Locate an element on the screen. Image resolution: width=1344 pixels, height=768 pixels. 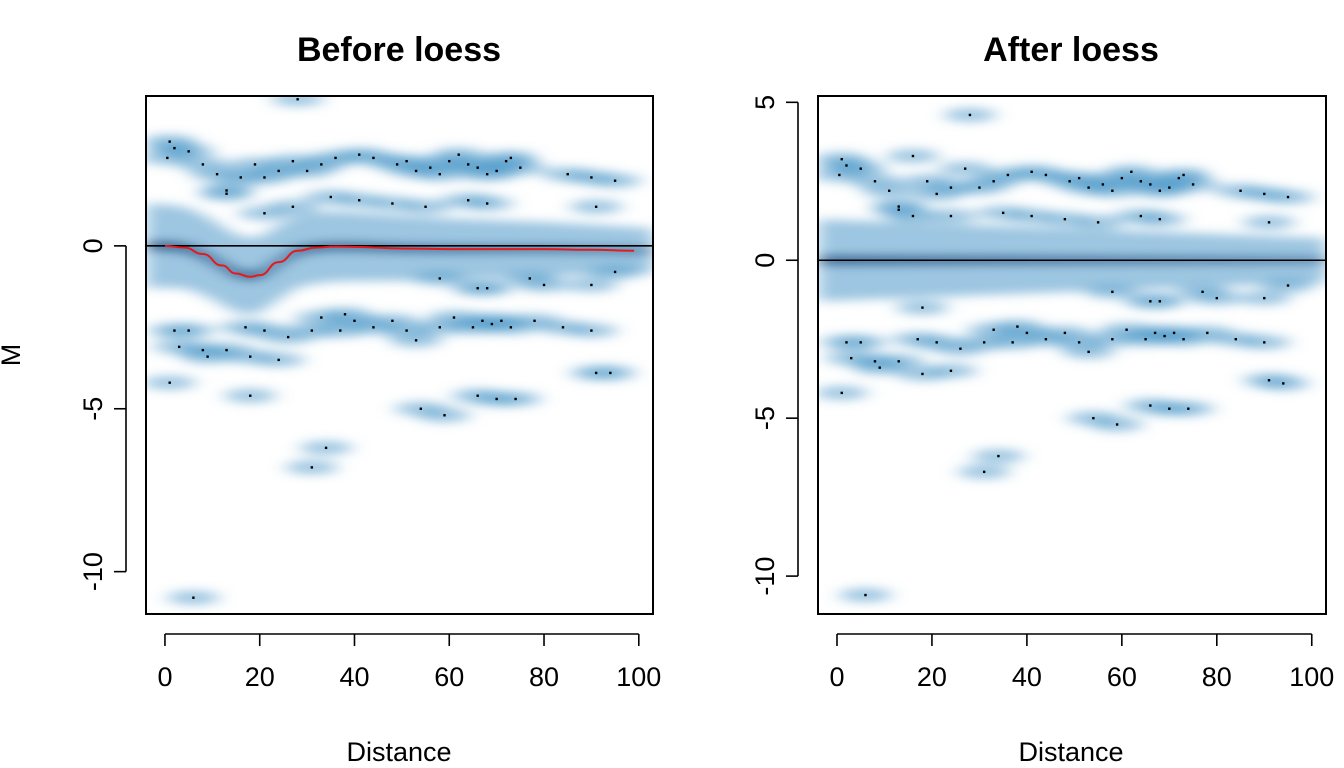
chart-title: Before loess is located at coordinates (399, 50).